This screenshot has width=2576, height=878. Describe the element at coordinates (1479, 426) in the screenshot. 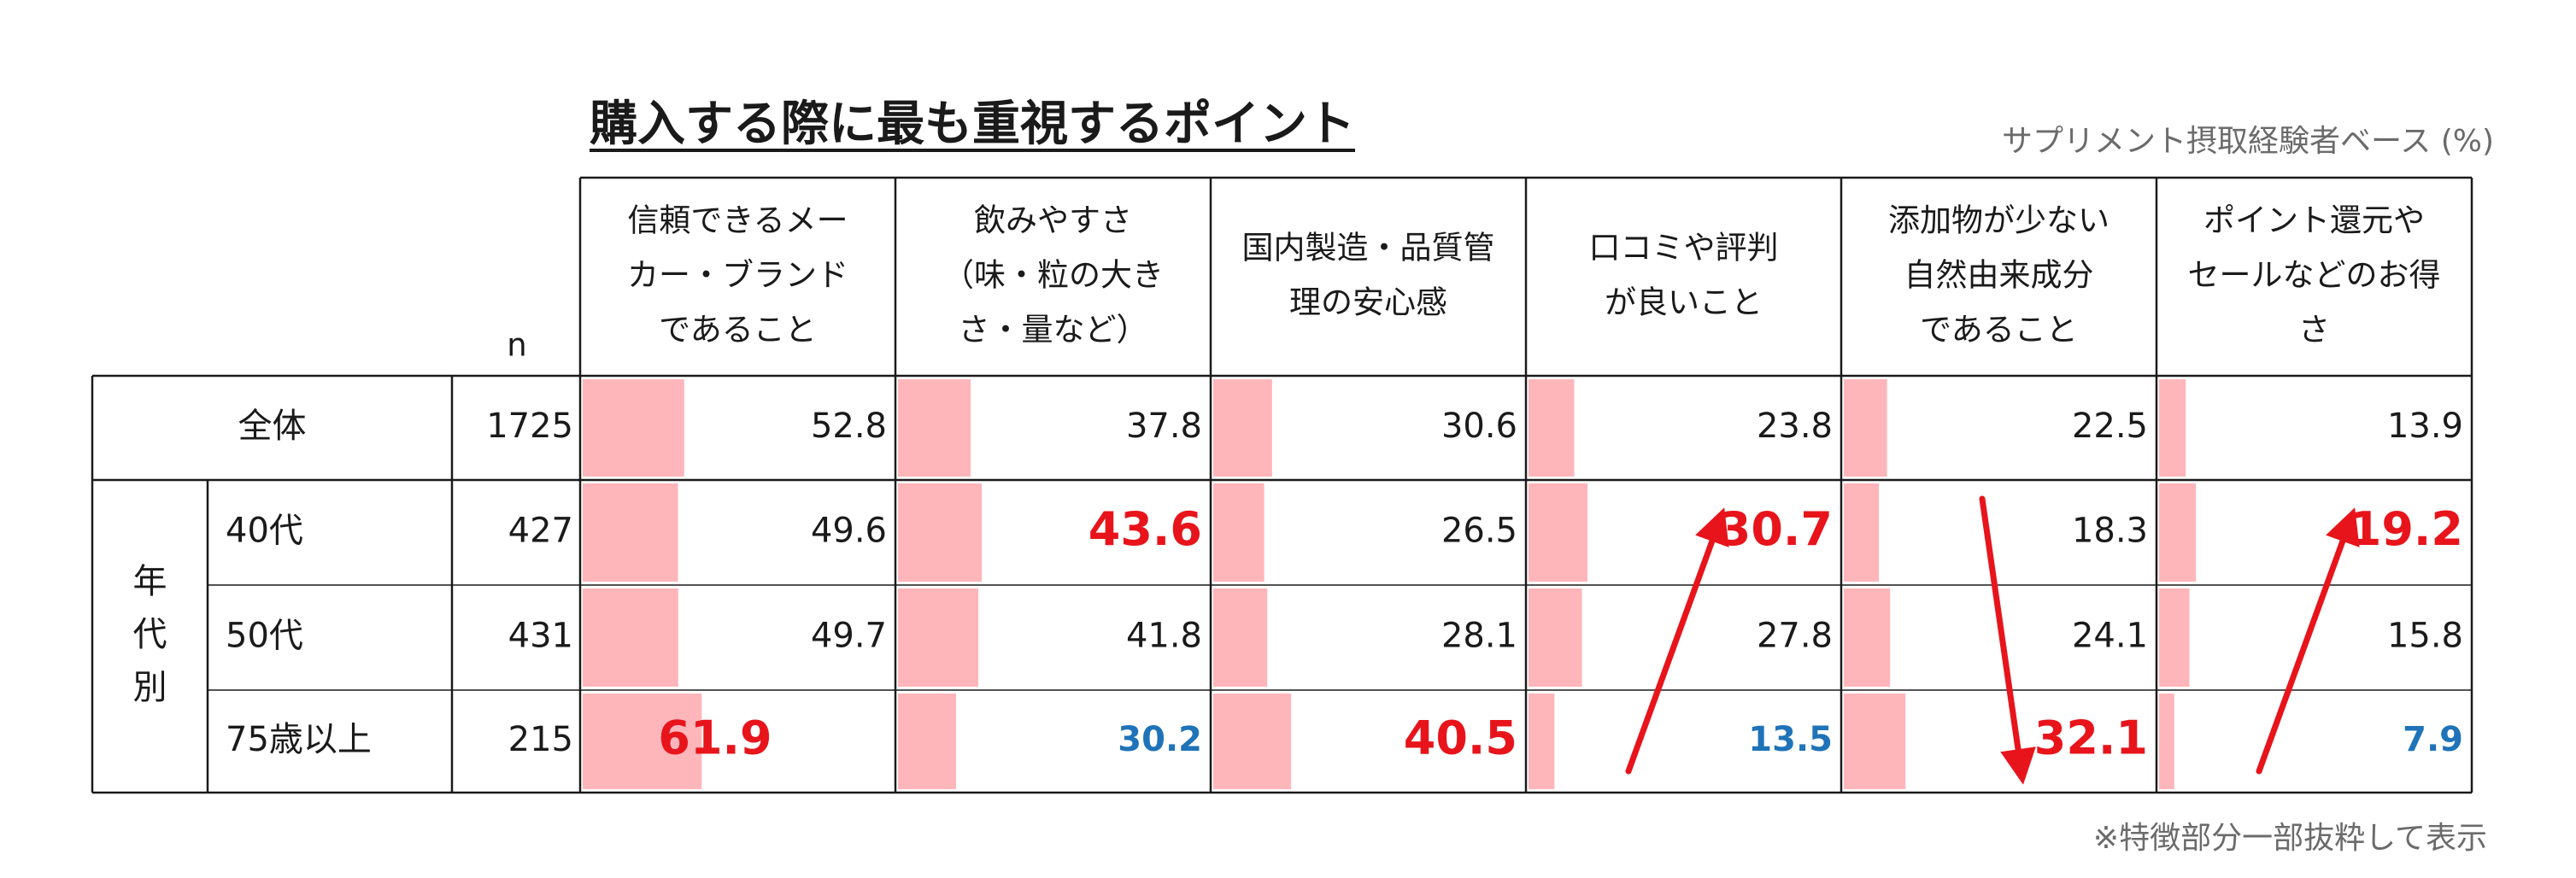

I see `value-0-2: 30.6` at that location.